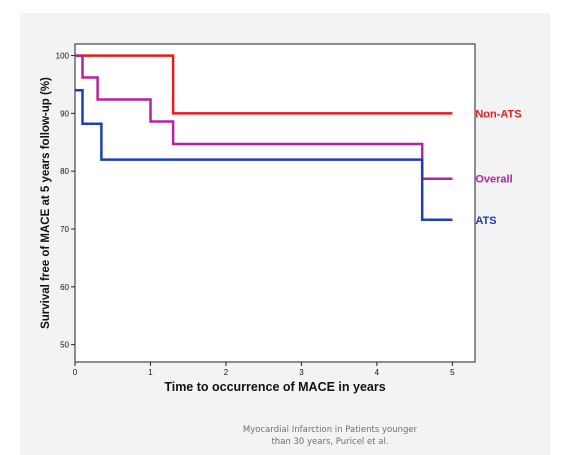 Image resolution: width=563 pixels, height=455 pixels. I want to click on series-label-ats: ATS, so click(485, 221).